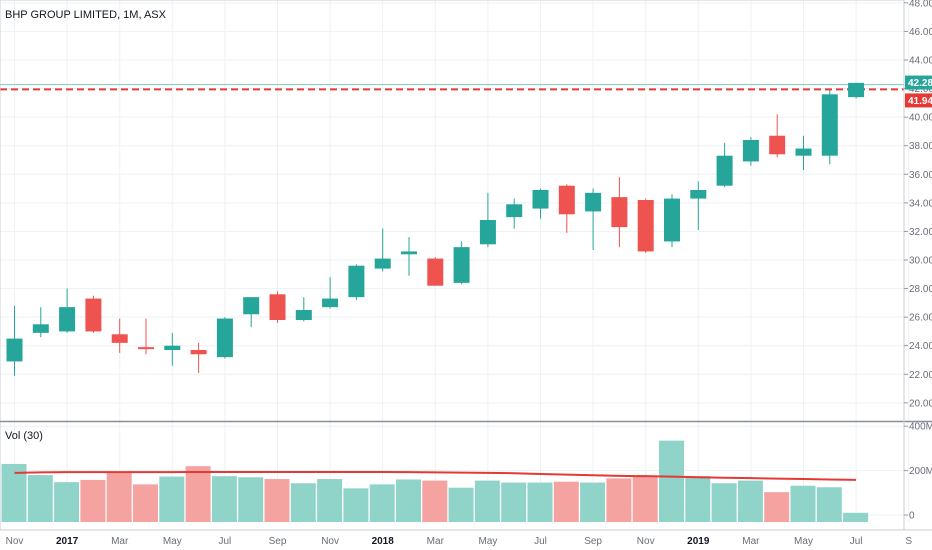  I want to click on volume-tick-label: 400M, so click(920, 427).